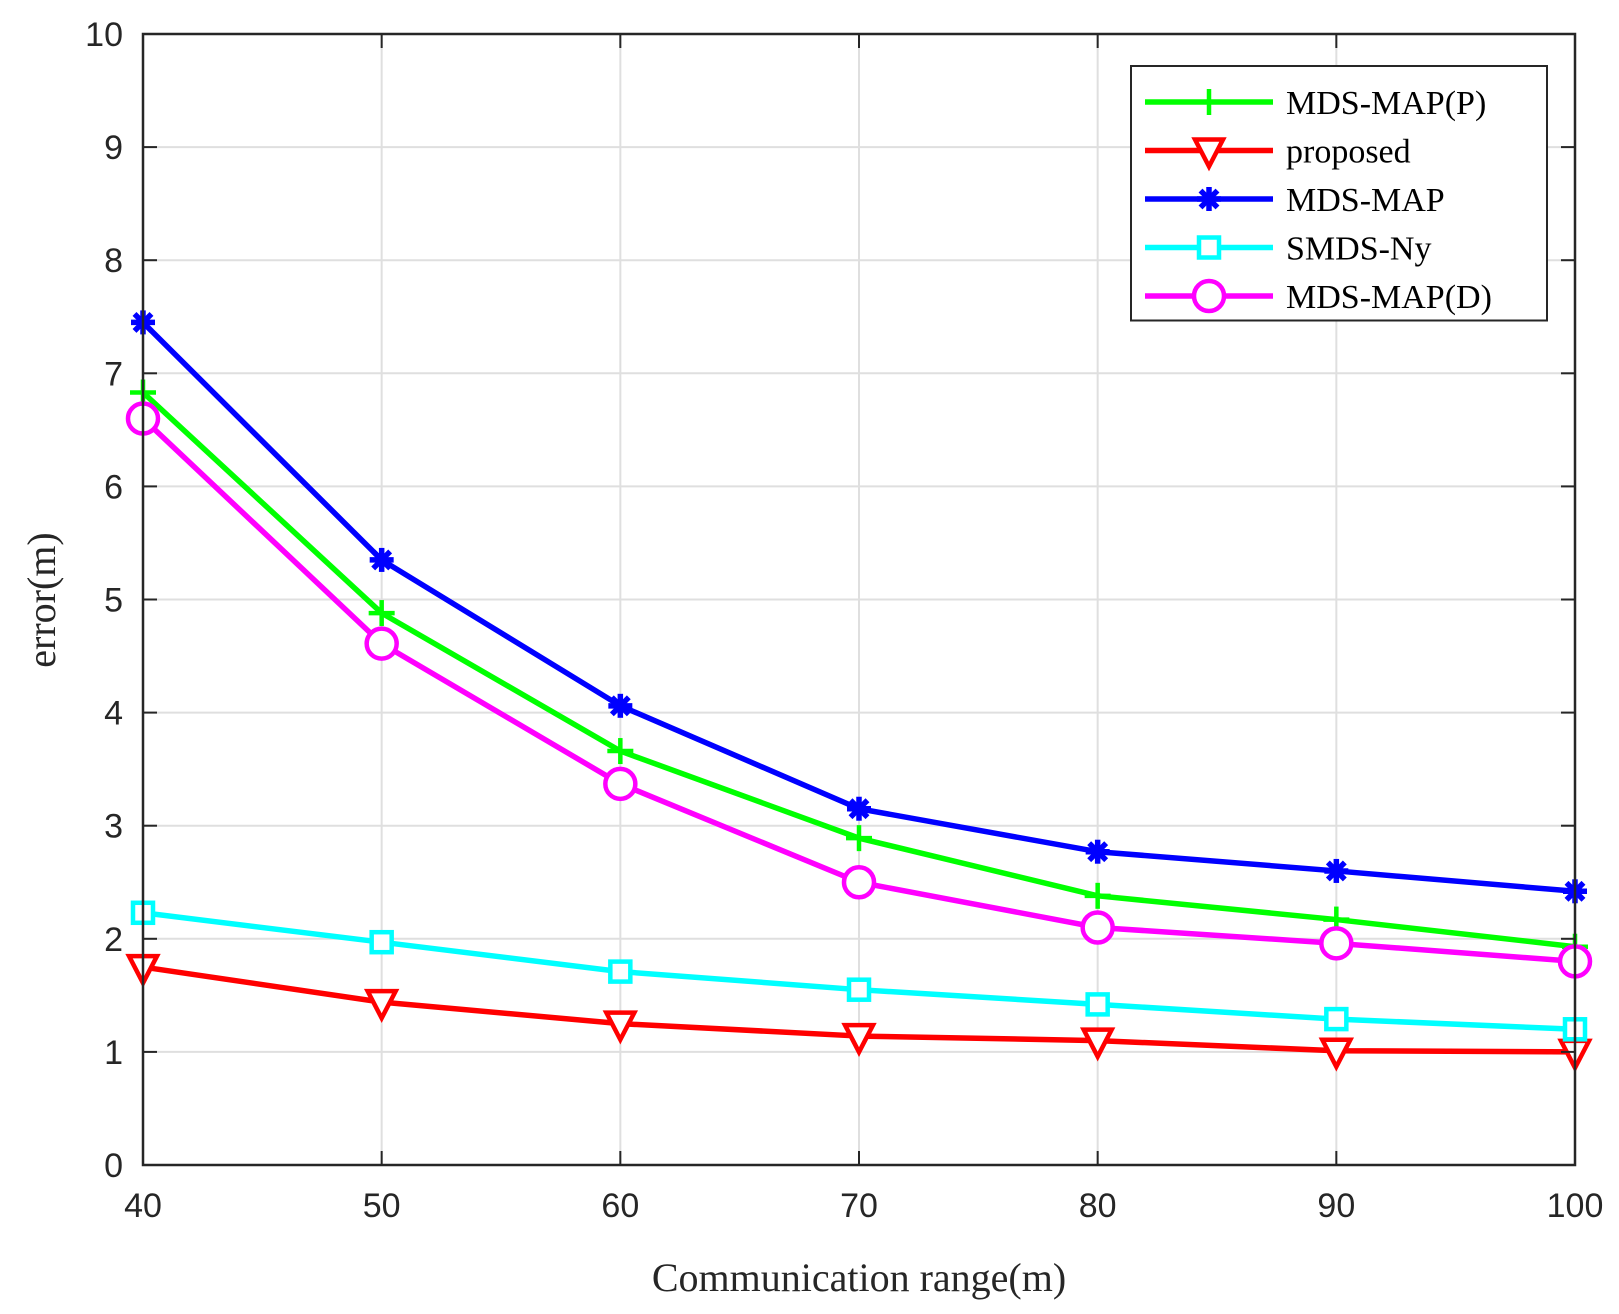  I want to click on x-tick-label: 90, so click(1336, 1206).